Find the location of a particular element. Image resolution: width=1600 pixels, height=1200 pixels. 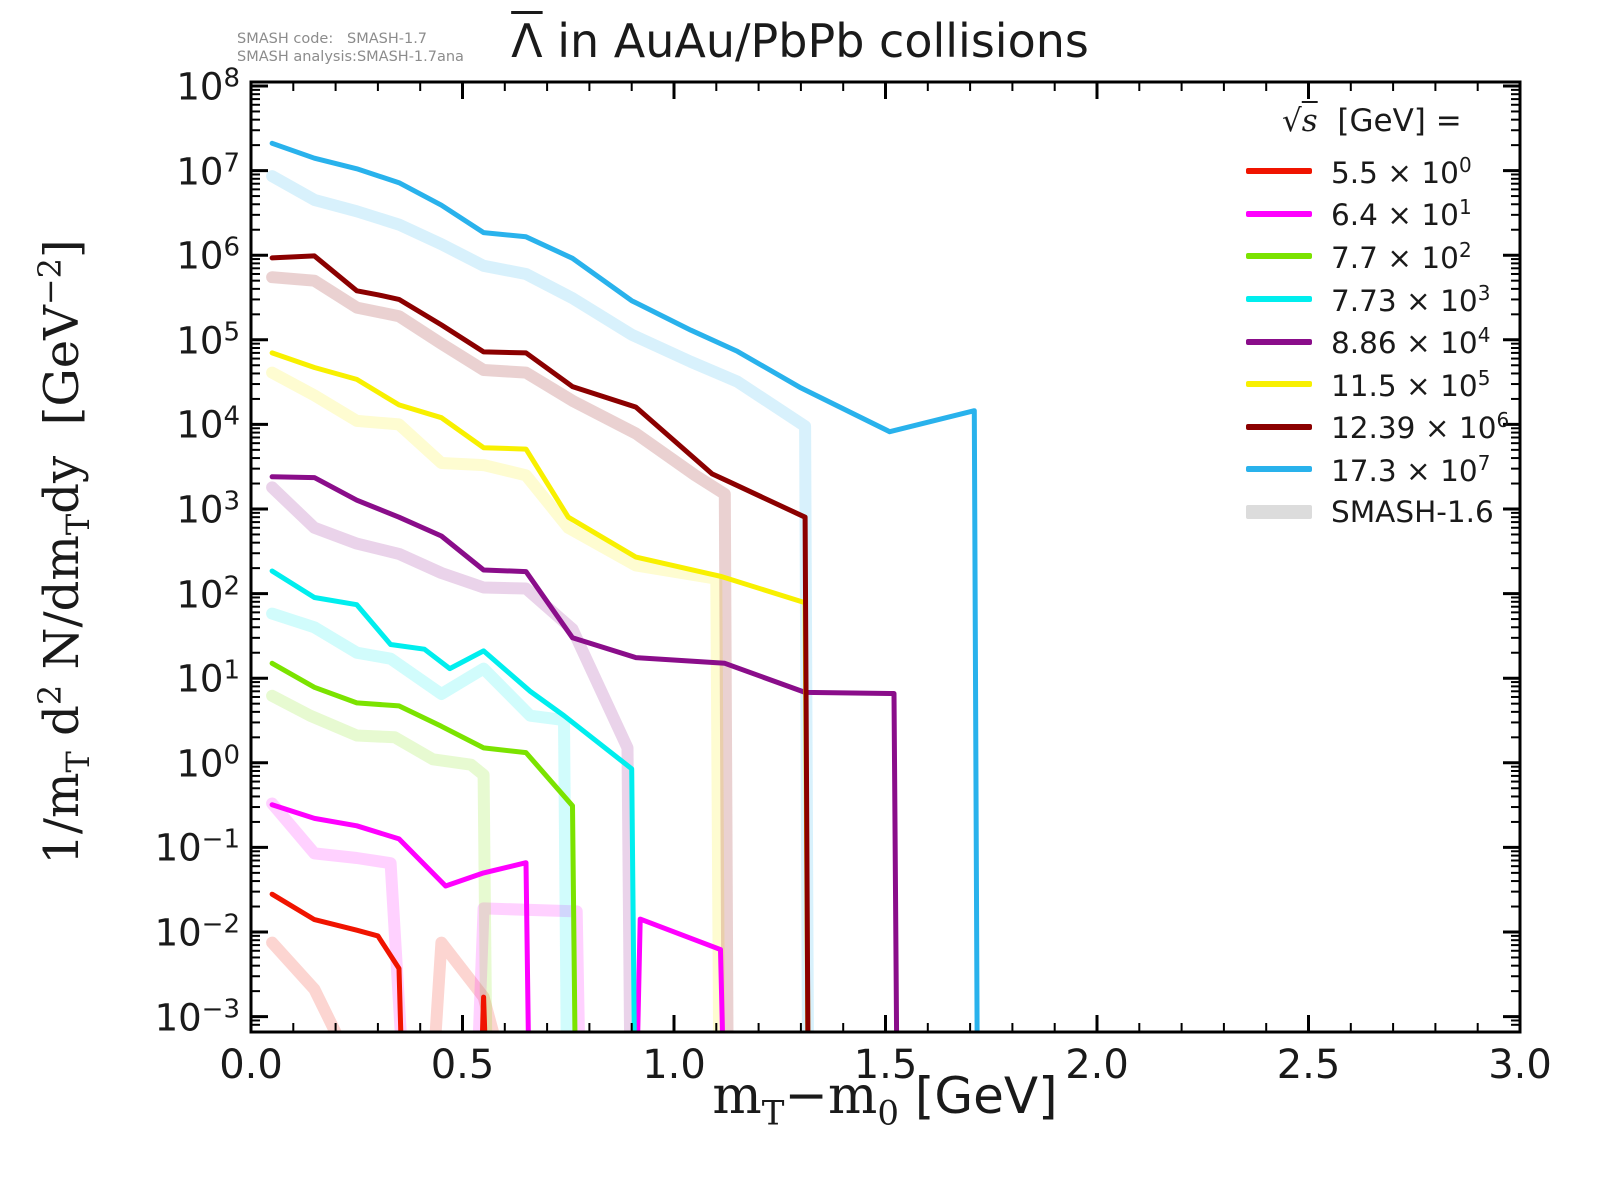

legend-label-smash-1.6: SMASH-1.6 is located at coordinates (1412, 512).